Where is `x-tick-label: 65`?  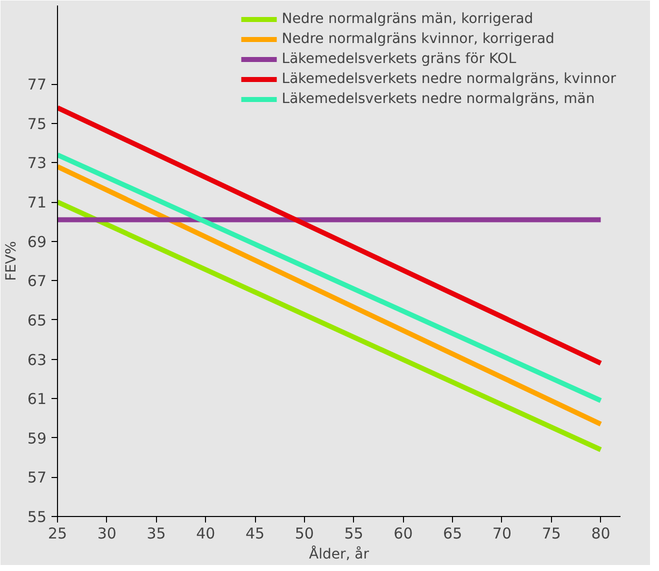
x-tick-label: 65 is located at coordinates (452, 533).